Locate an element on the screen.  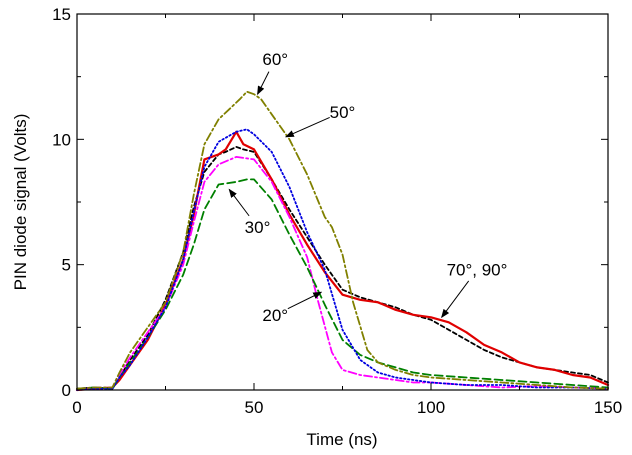
x-tick-label: 50 is located at coordinates (254, 407).